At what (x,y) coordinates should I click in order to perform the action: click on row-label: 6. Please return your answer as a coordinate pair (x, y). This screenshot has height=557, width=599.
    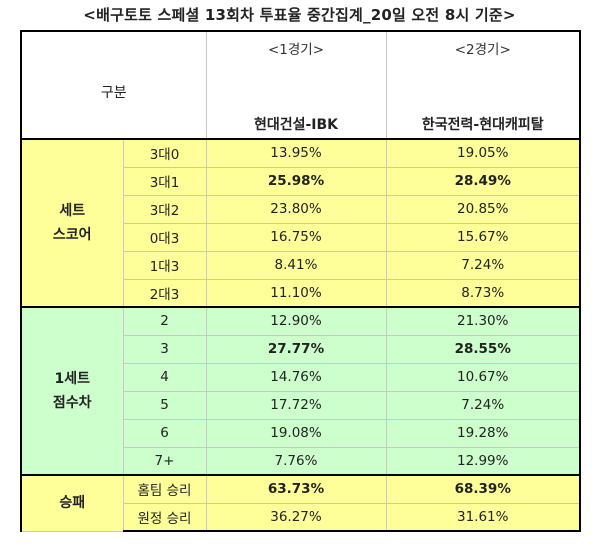
    Looking at the image, I should click on (164, 433).